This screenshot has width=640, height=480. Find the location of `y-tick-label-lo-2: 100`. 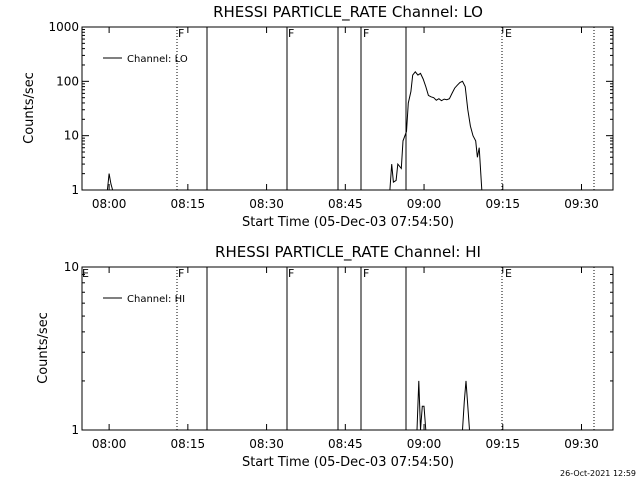

y-tick-label-lo-2: 100 is located at coordinates (67, 81).